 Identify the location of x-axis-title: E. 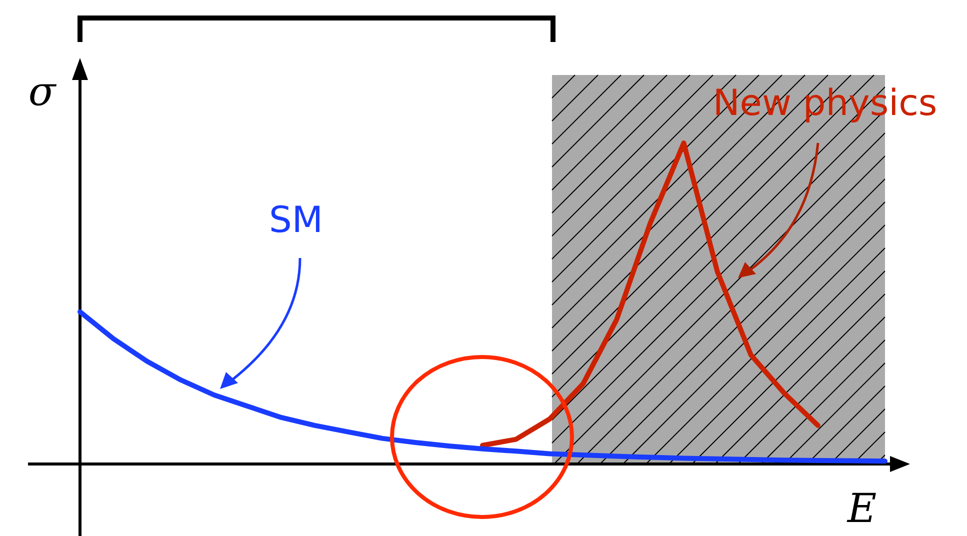
(861, 509).